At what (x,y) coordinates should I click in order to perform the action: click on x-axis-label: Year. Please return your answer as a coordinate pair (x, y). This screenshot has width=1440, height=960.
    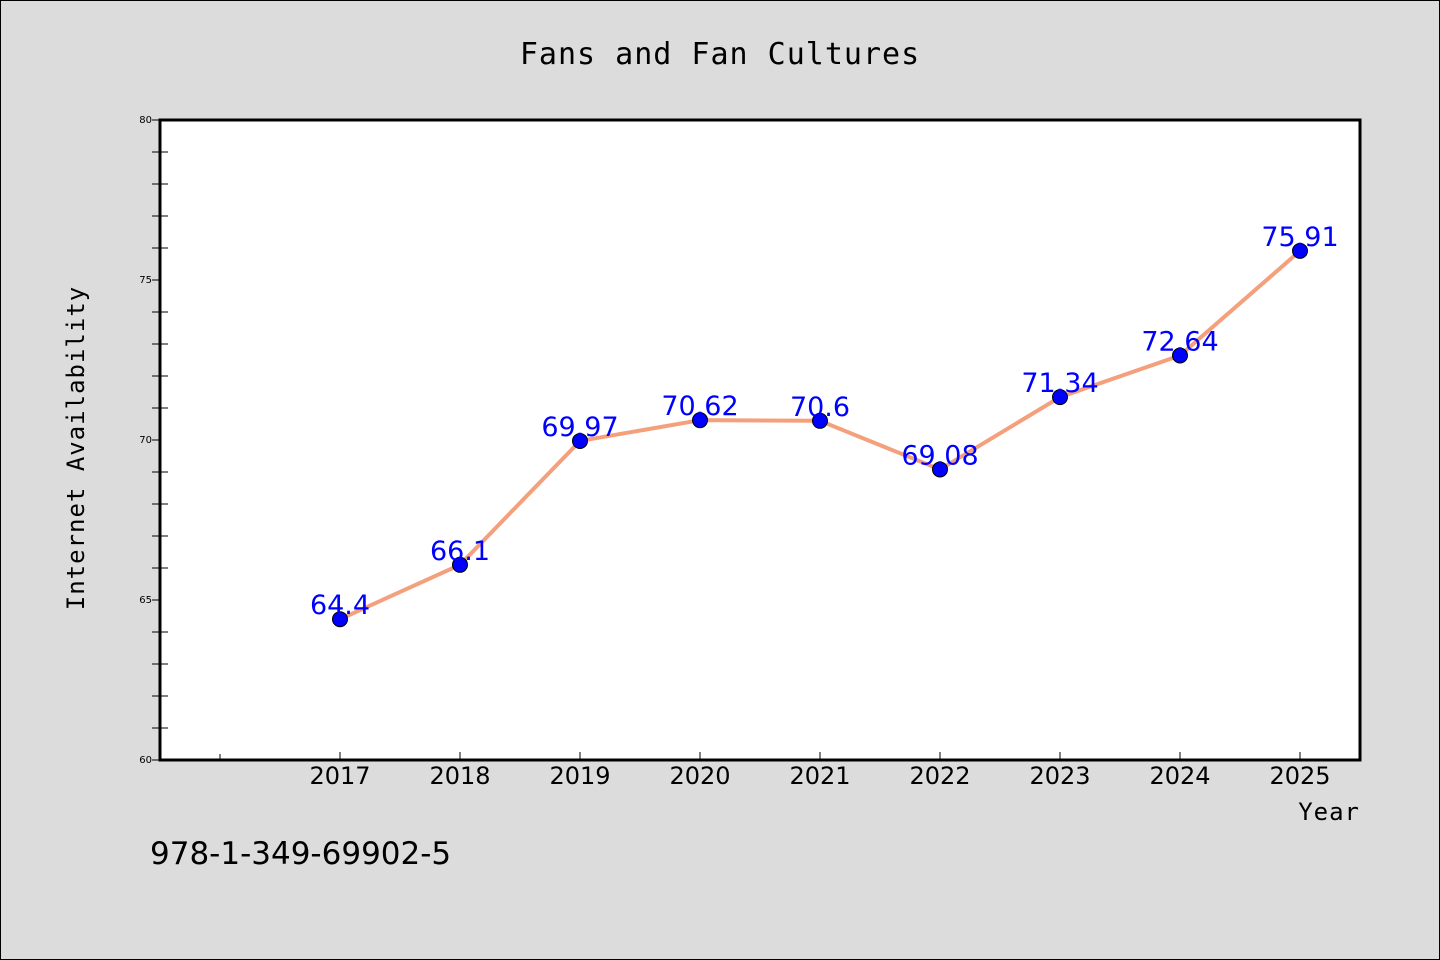
    Looking at the image, I should click on (1329, 812).